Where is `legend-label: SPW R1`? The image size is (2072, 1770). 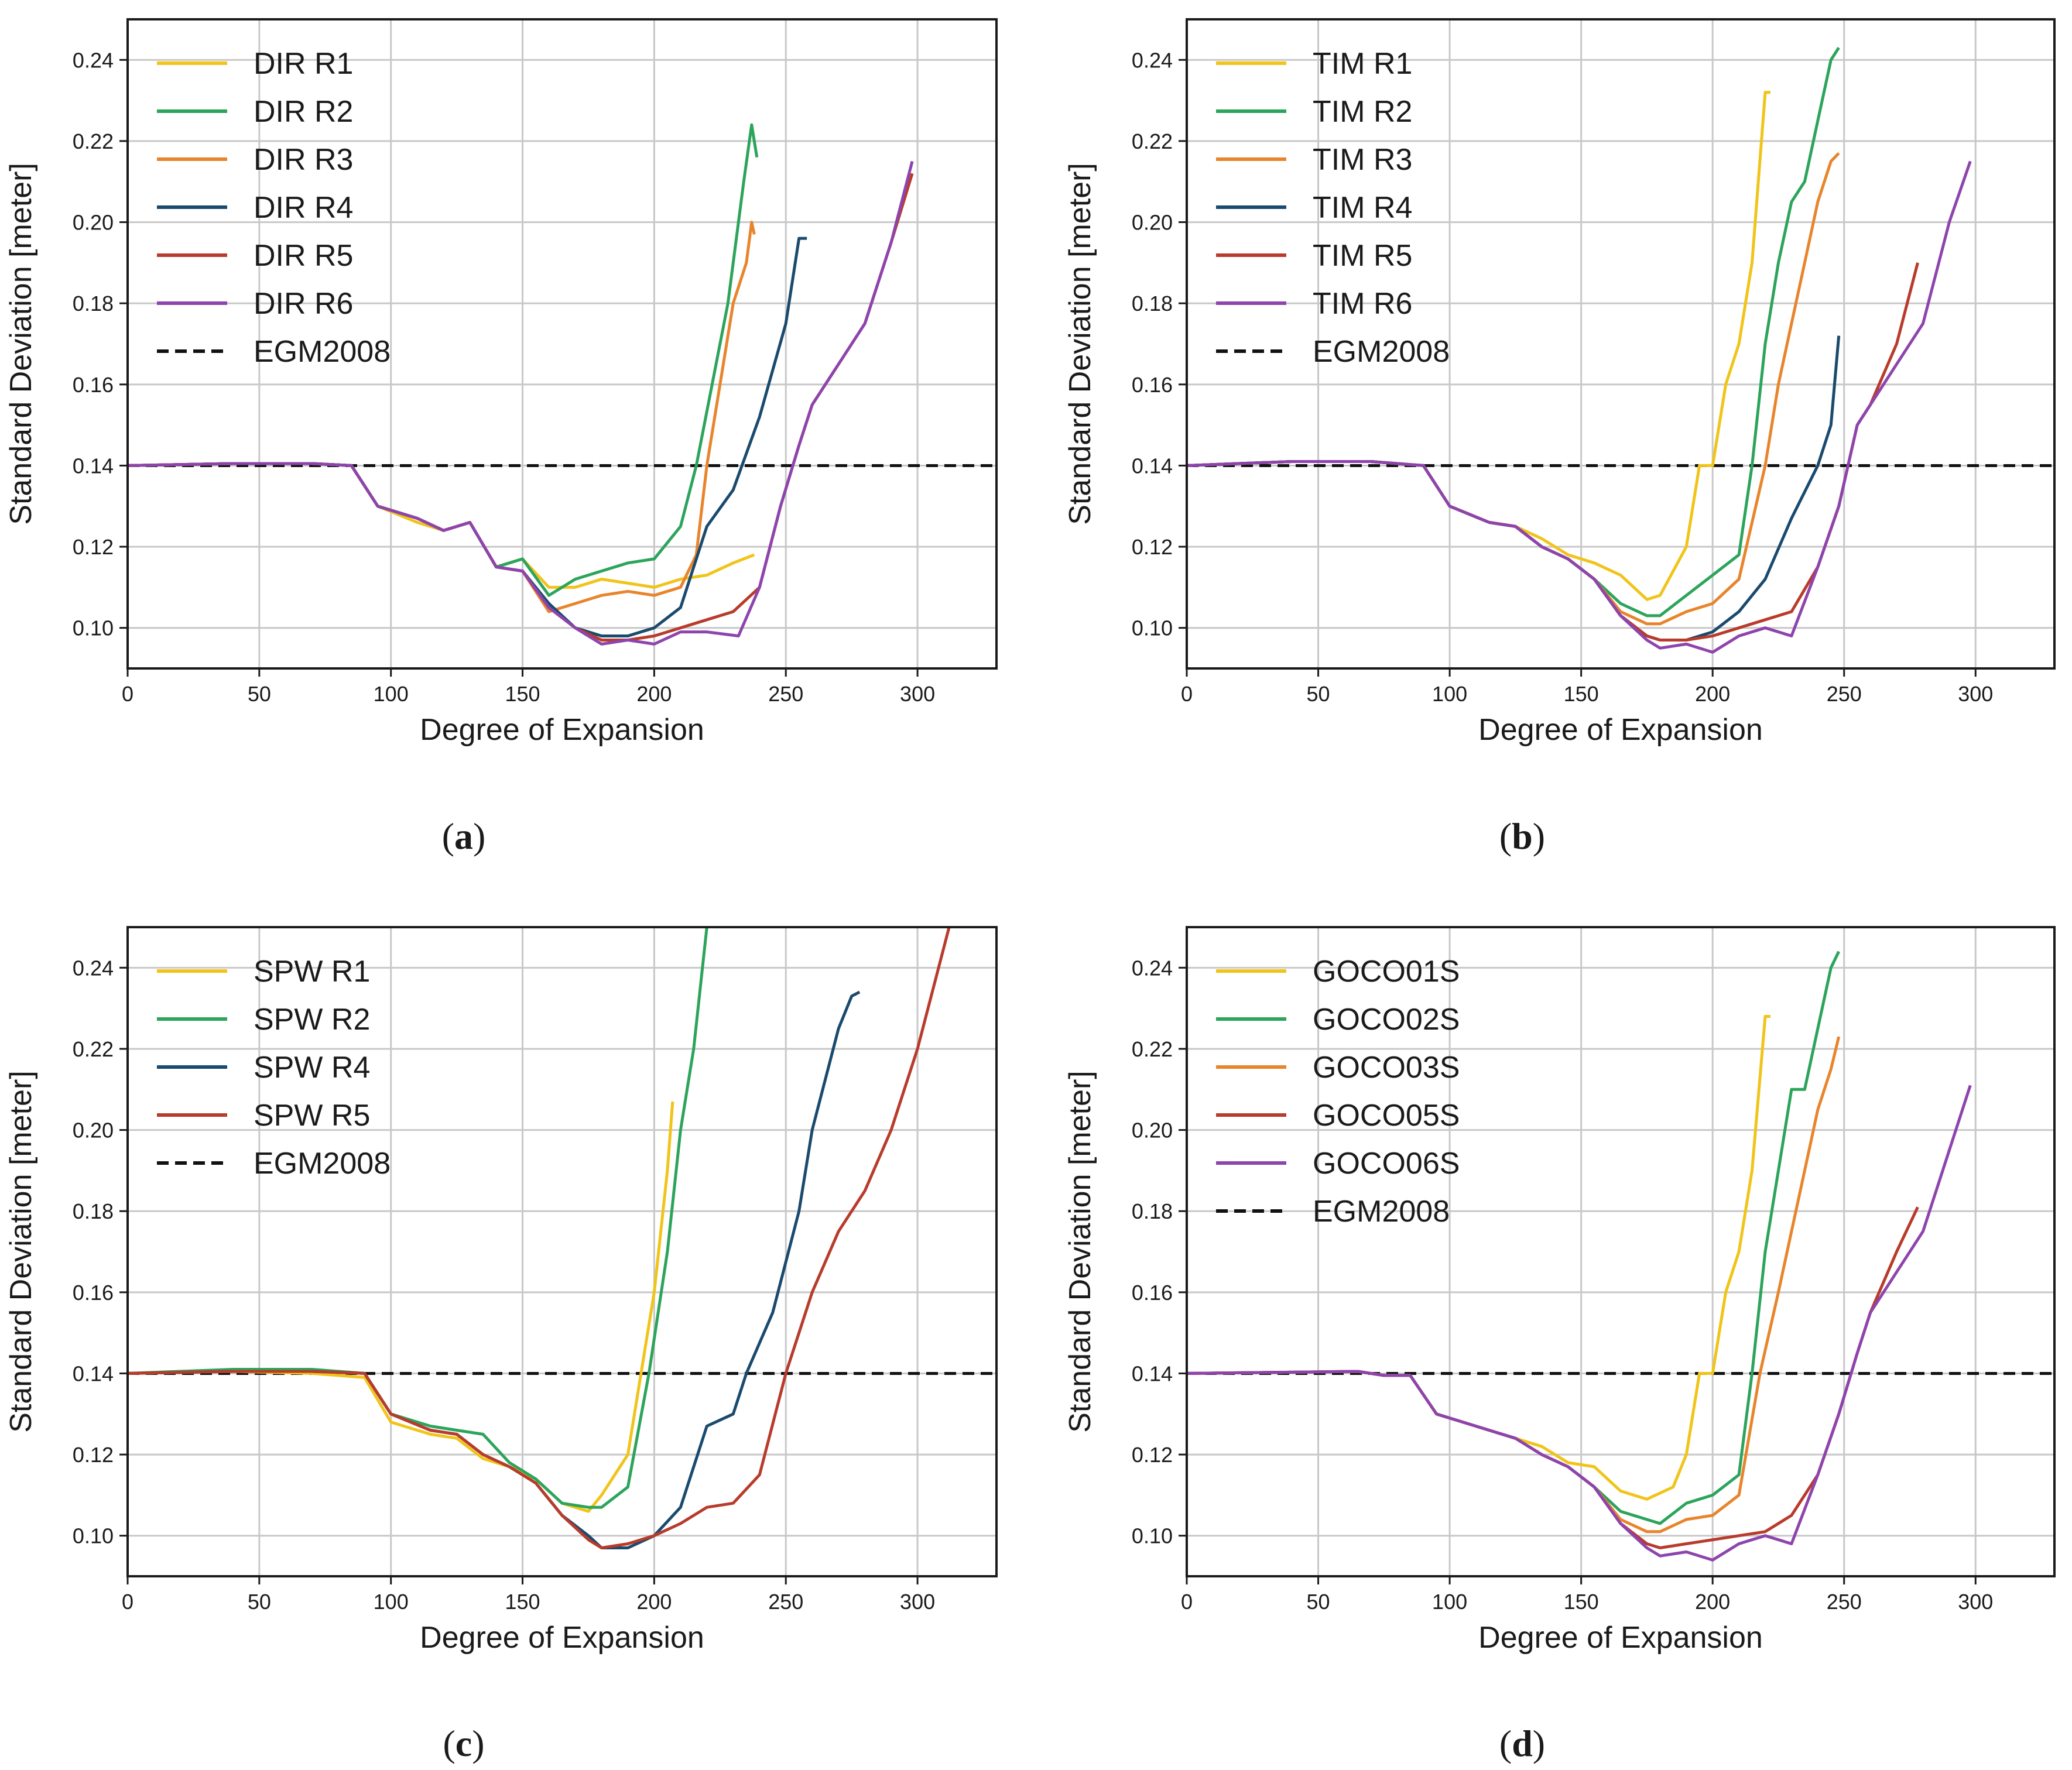
legend-label: SPW R1 is located at coordinates (312, 972).